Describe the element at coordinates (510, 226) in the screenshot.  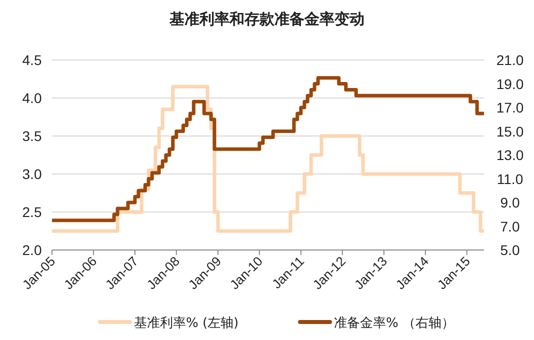
I see `y2-tick-label: 7.0` at that location.